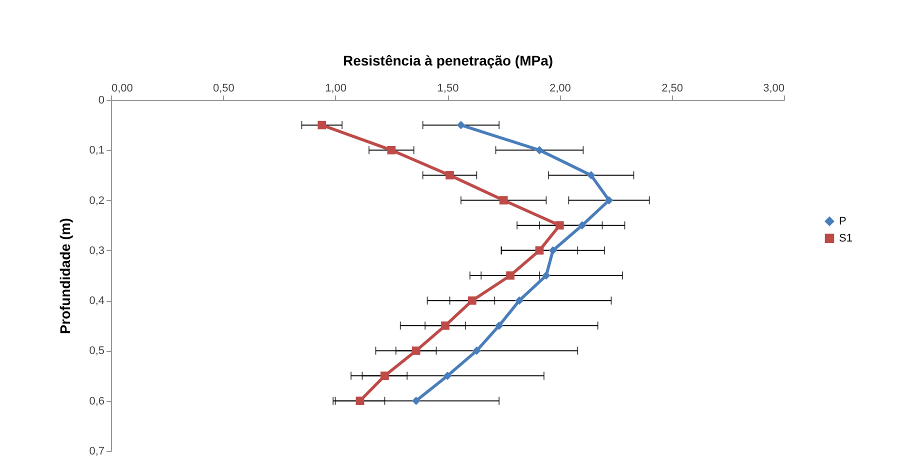 Image resolution: width=898 pixels, height=464 pixels. Describe the element at coordinates (96, 401) in the screenshot. I see `y-tick-label: 0,6` at that location.